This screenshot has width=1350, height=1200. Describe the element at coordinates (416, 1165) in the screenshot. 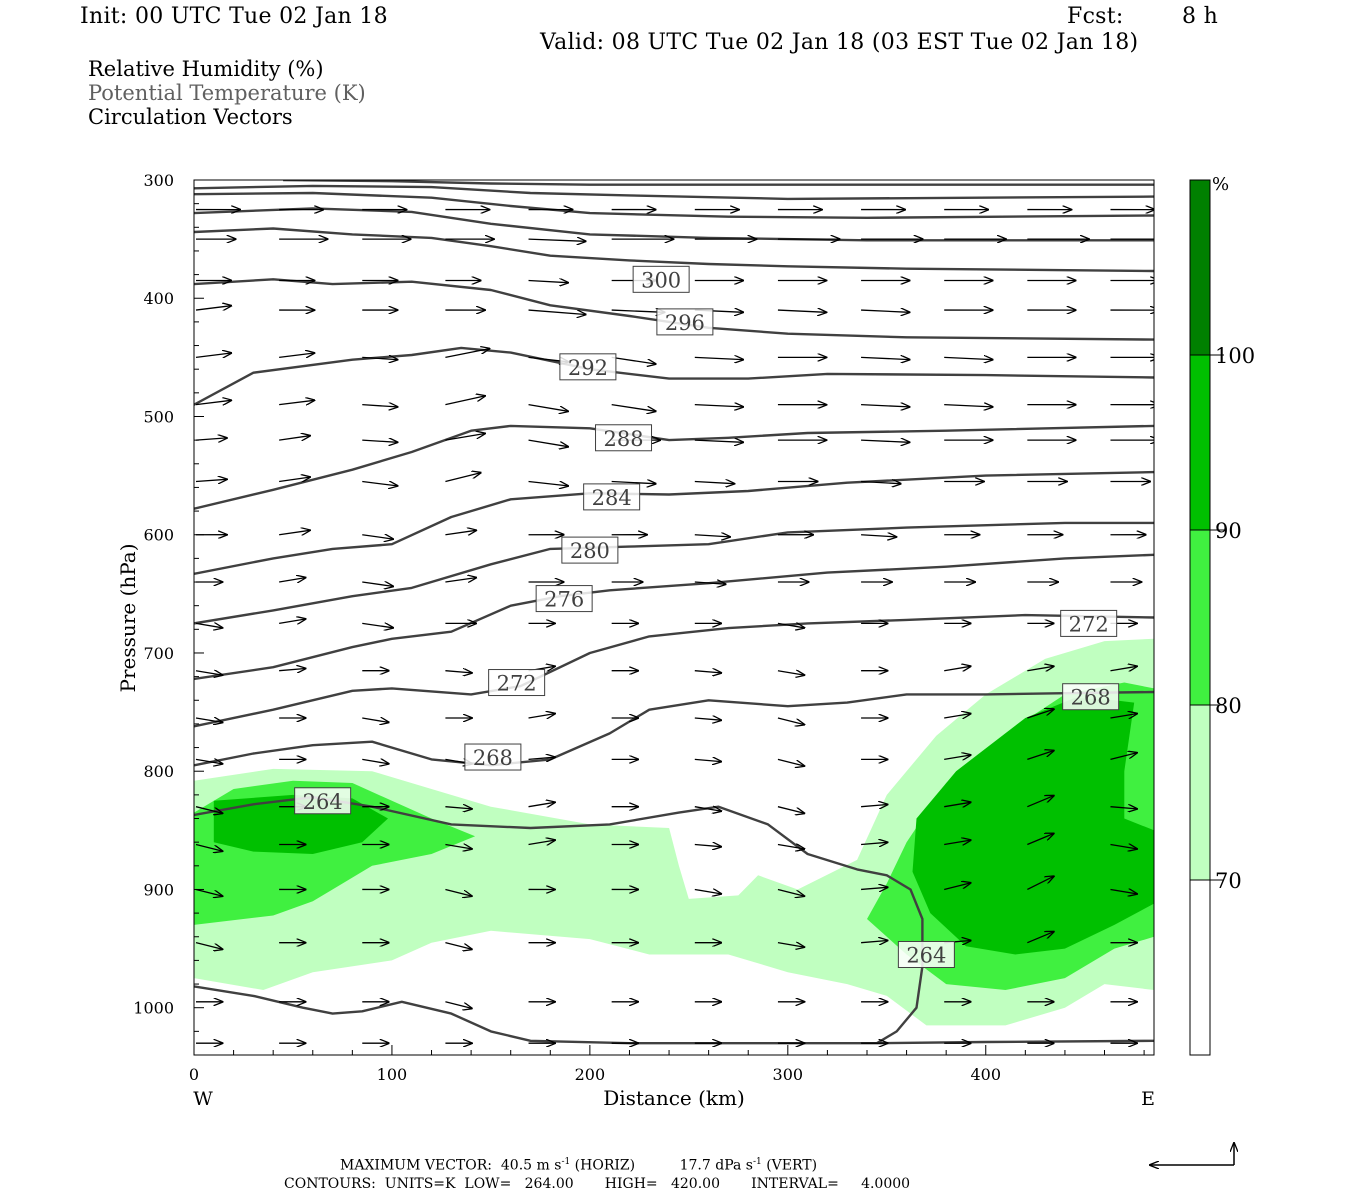

I see `max-vector-label: MAXIMUM VECTOR:` at that location.